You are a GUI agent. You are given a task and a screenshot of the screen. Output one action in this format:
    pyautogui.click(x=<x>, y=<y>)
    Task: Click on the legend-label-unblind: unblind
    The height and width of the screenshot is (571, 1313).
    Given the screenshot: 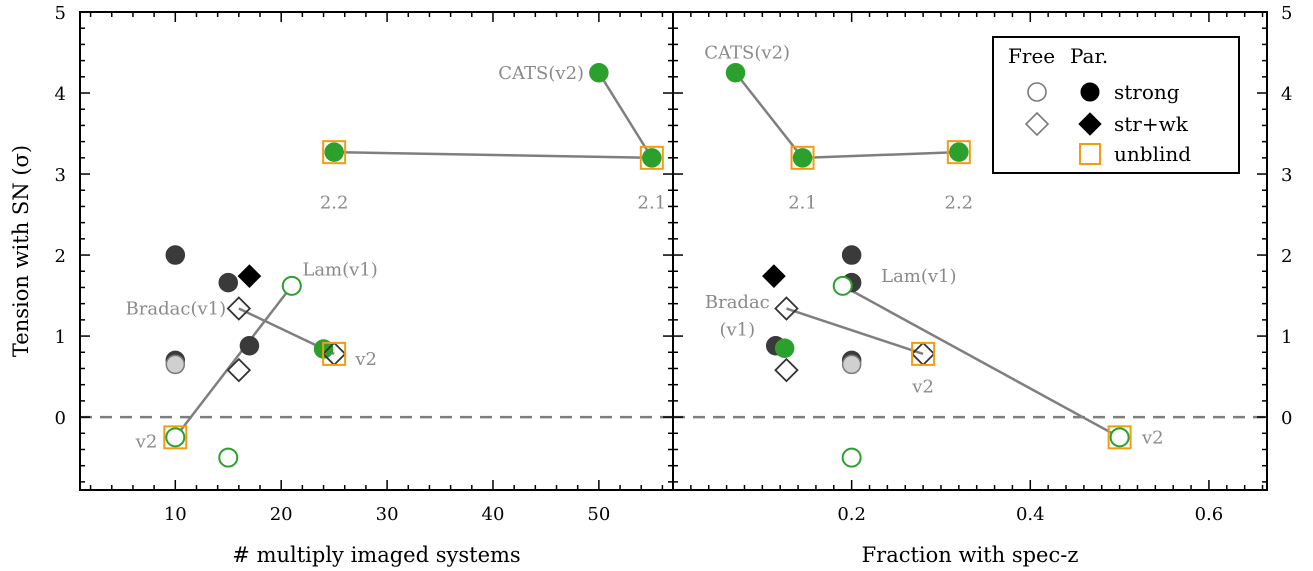 What is the action you would take?
    pyautogui.click(x=1152, y=154)
    